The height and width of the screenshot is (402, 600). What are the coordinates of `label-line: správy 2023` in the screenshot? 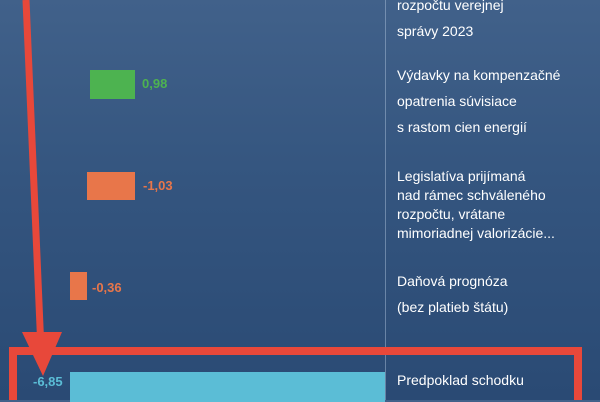 It's located at (435, 31).